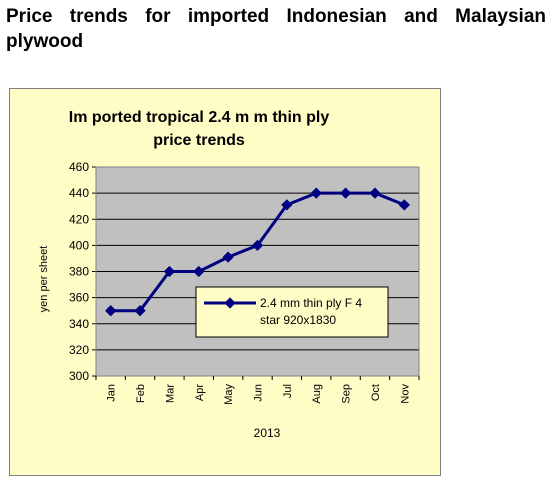  I want to click on x-tick-label: Jun, so click(259, 393).